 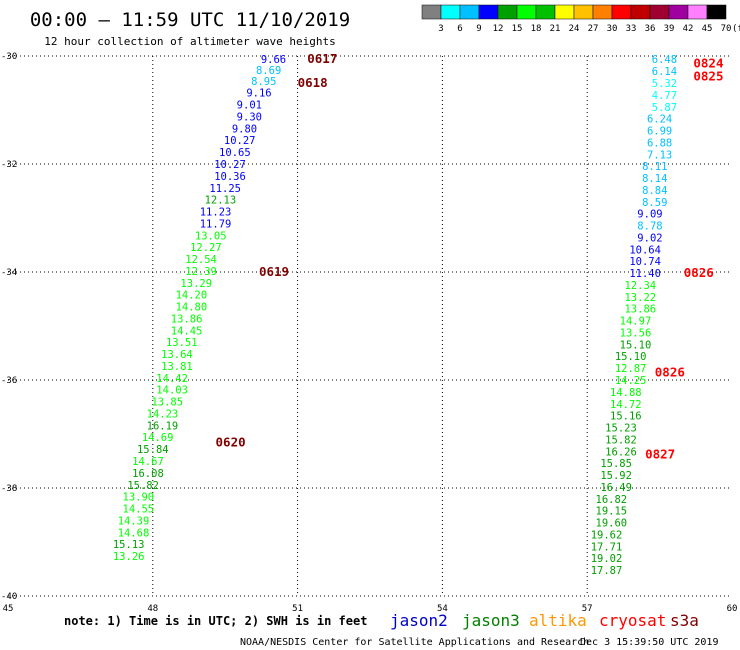 What do you see at coordinates (621, 429) in the screenshot?
I see `wave-height-point: 15.23` at bounding box center [621, 429].